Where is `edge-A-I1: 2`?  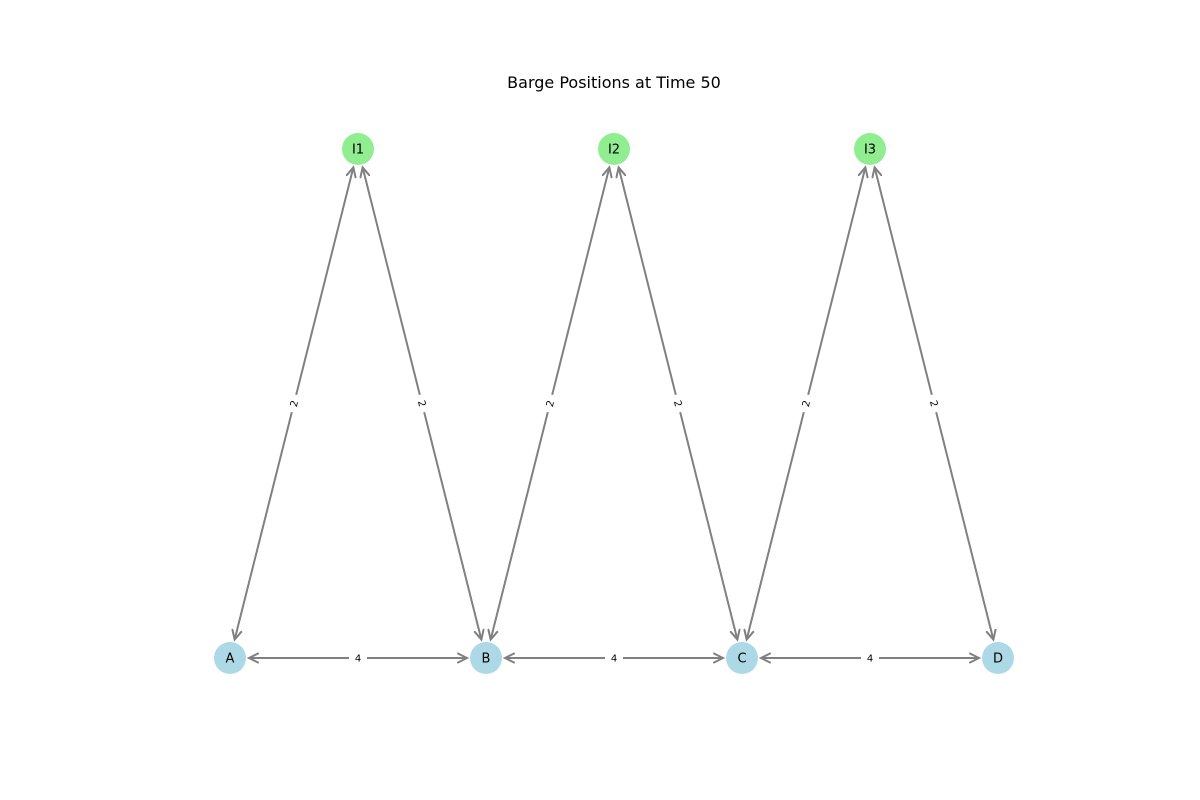 edge-A-I1: 2 is located at coordinates (294, 403).